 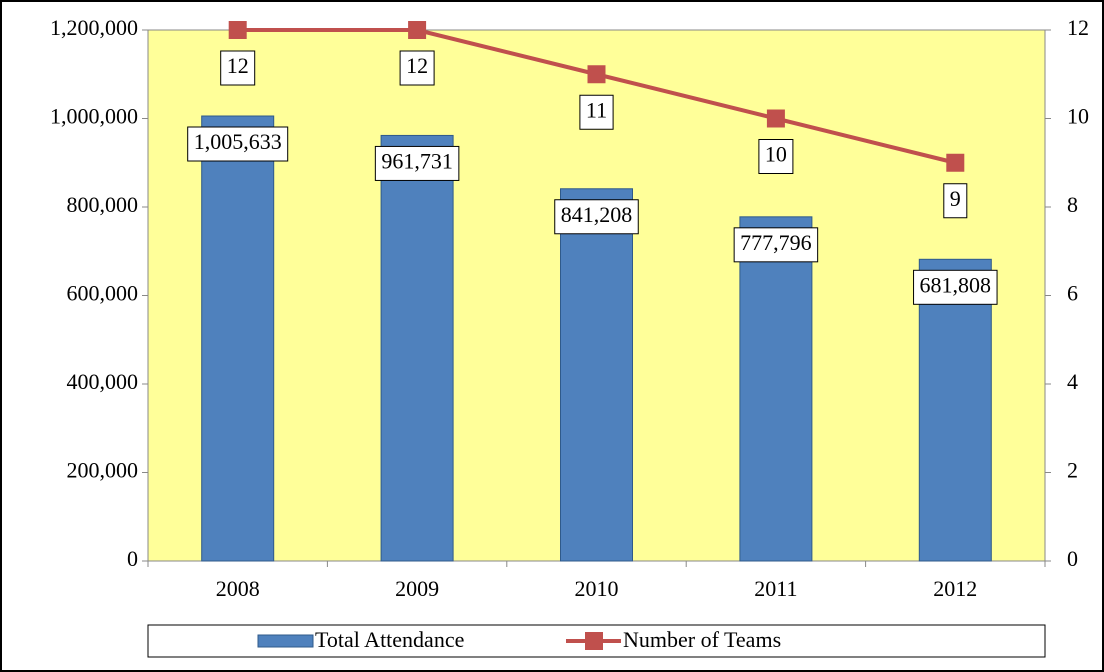 What do you see at coordinates (103, 204) in the screenshot?
I see `y-tick-label: 800,000` at bounding box center [103, 204].